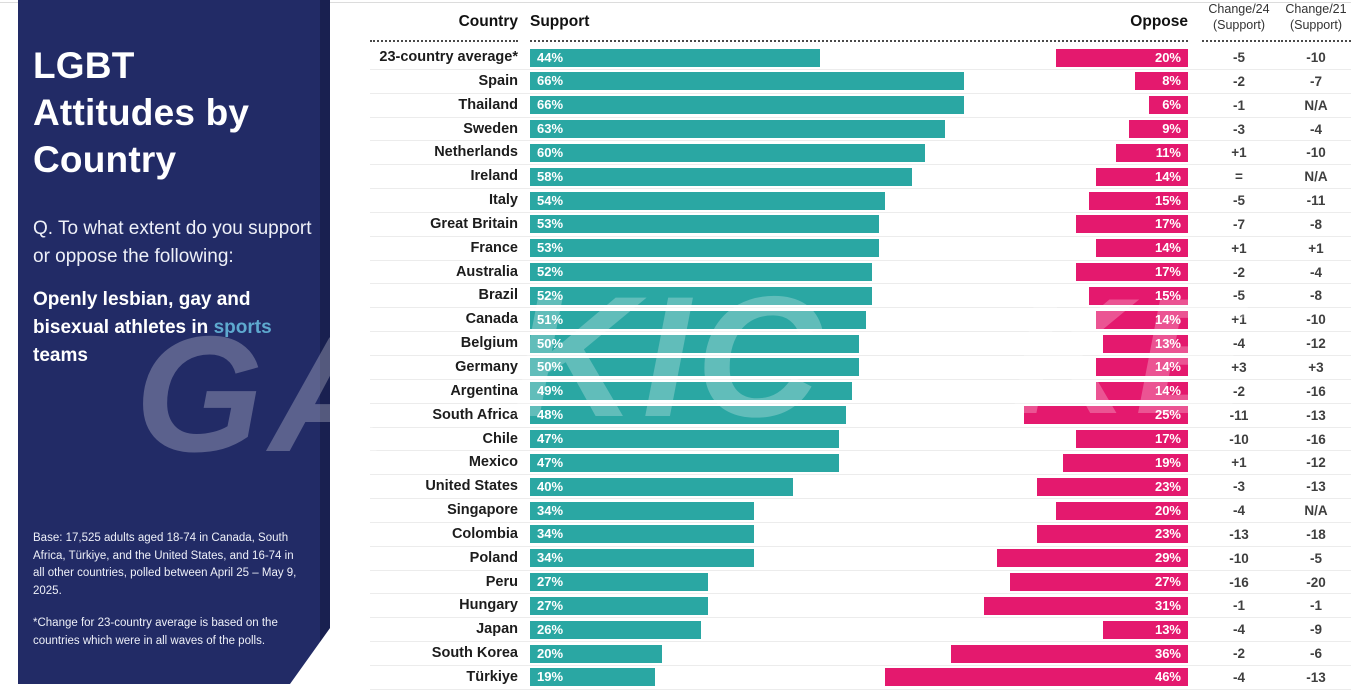 This screenshot has width=1351, height=690. What do you see at coordinates (1145, 629) in the screenshot?
I see `oppose-bar: 13%` at bounding box center [1145, 629].